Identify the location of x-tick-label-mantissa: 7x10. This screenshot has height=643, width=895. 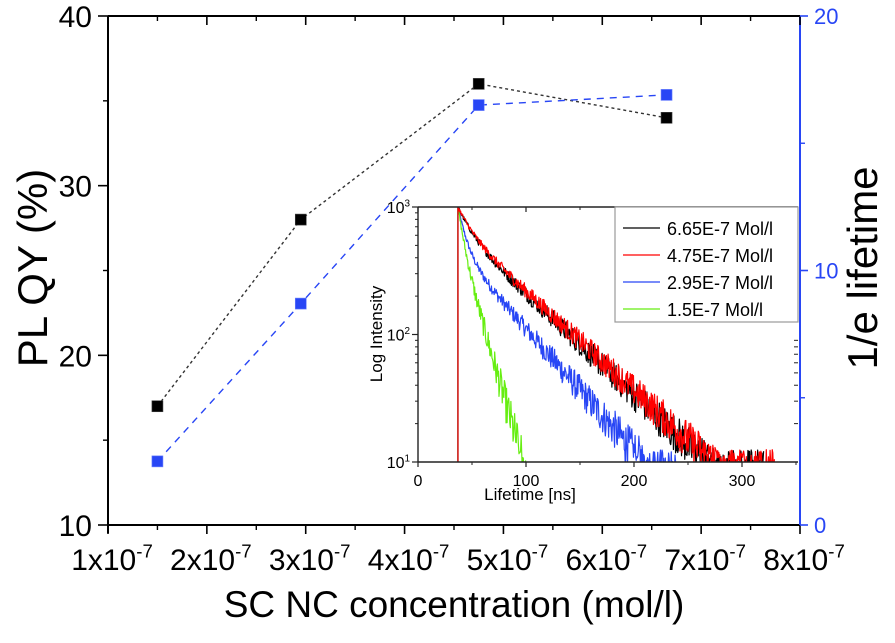
(696, 560).